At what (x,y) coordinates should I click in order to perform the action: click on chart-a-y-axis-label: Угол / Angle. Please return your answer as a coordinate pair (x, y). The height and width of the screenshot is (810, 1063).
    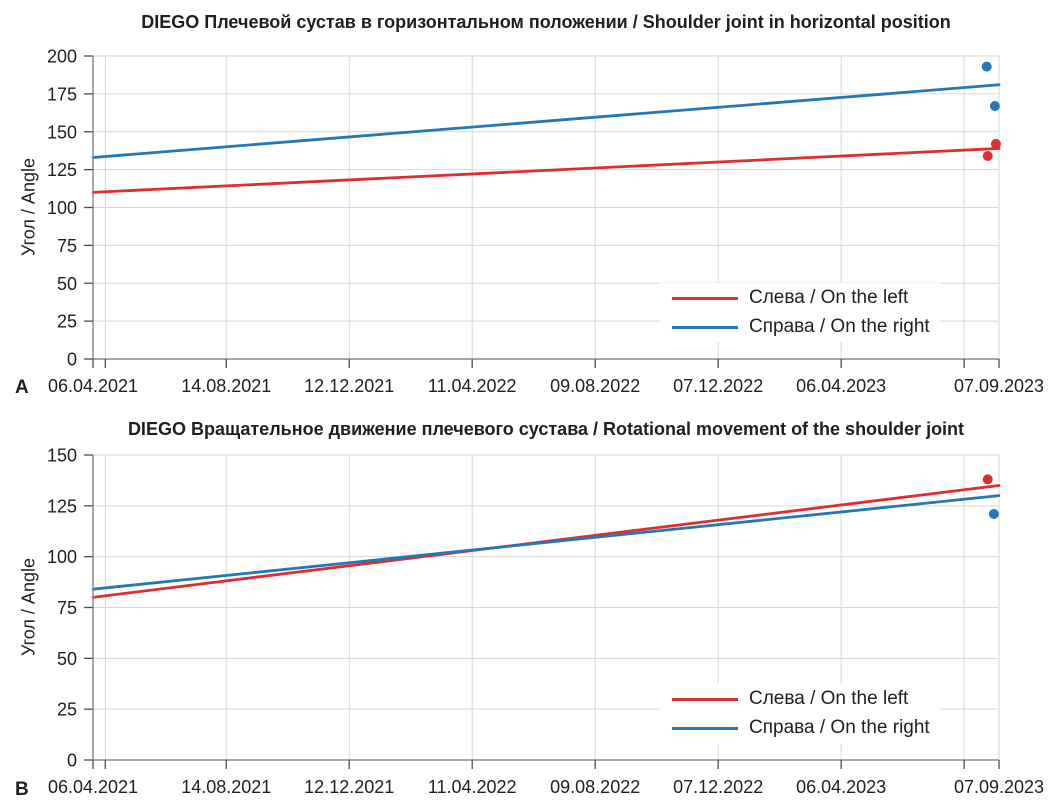
    Looking at the image, I should click on (28, 207).